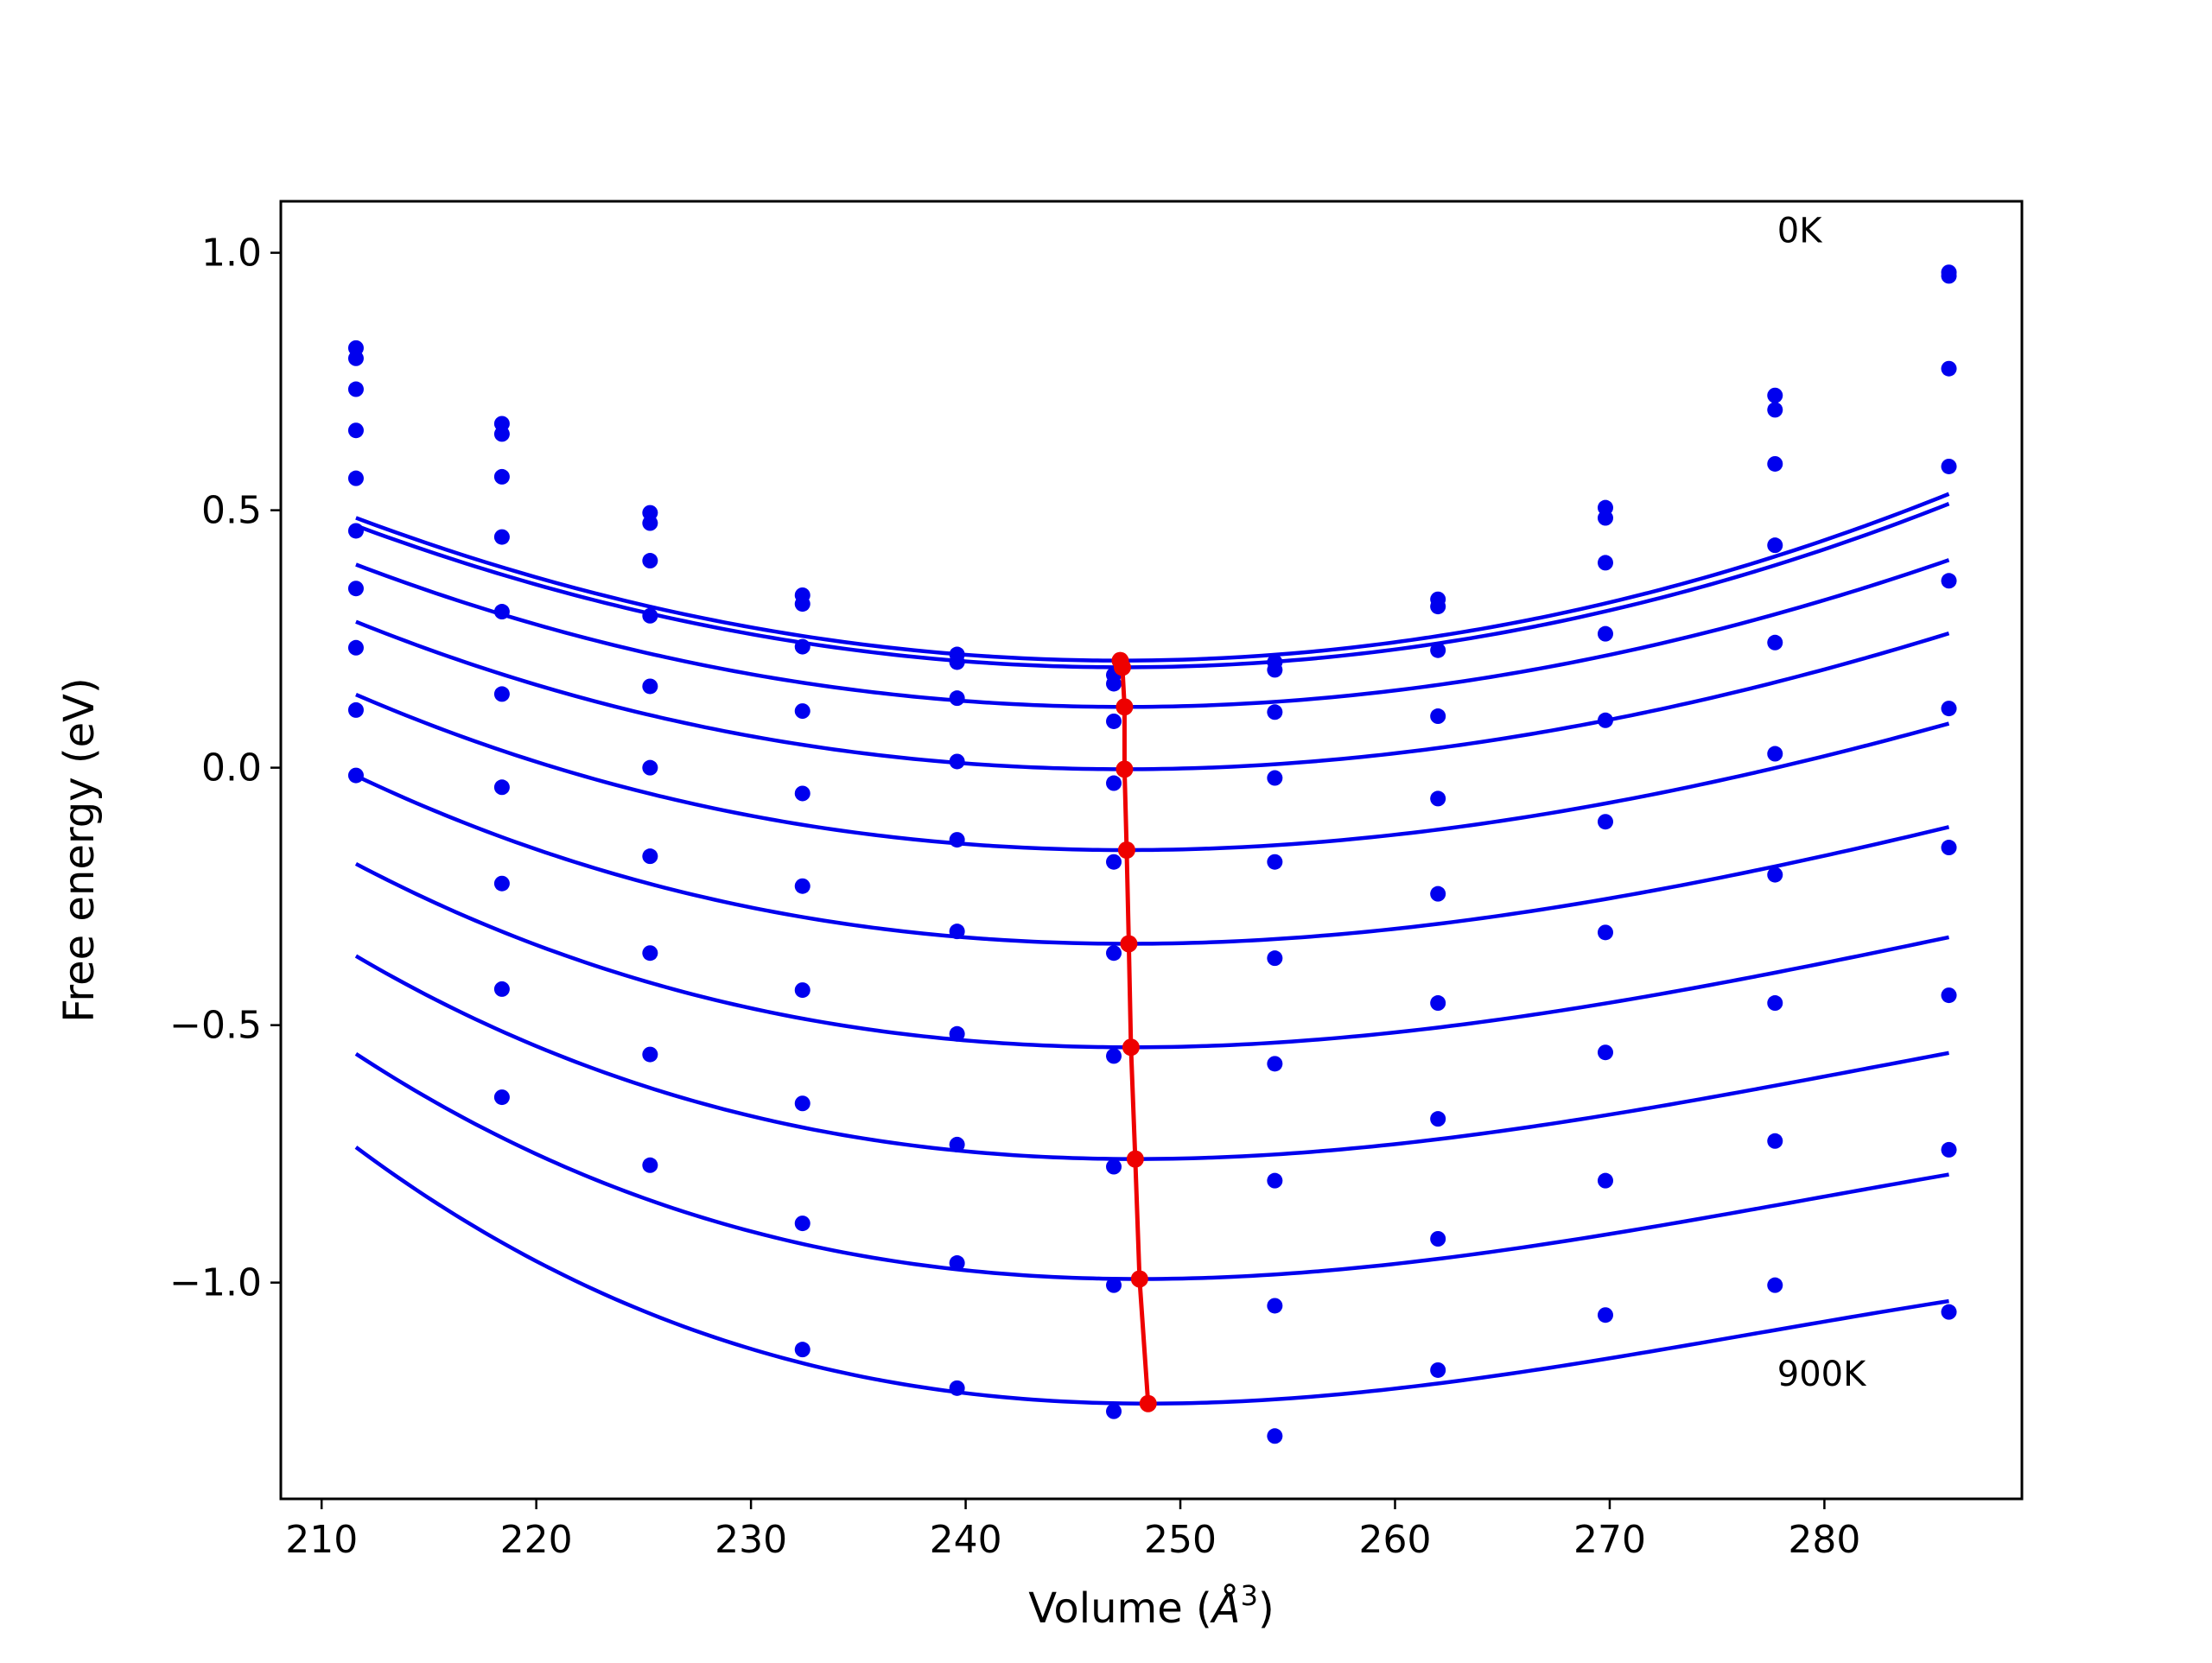 The image size is (2212, 1663). Describe the element at coordinates (232, 768) in the screenshot. I see `y-tick-label-2: 0.0` at that location.